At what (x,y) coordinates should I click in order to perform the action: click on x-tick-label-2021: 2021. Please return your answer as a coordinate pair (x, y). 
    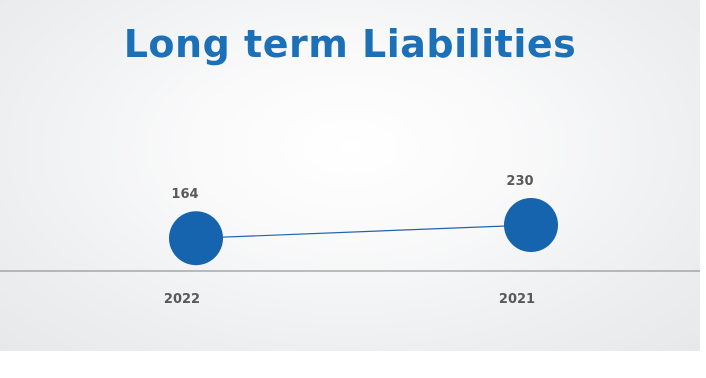
    Looking at the image, I should click on (517, 299).